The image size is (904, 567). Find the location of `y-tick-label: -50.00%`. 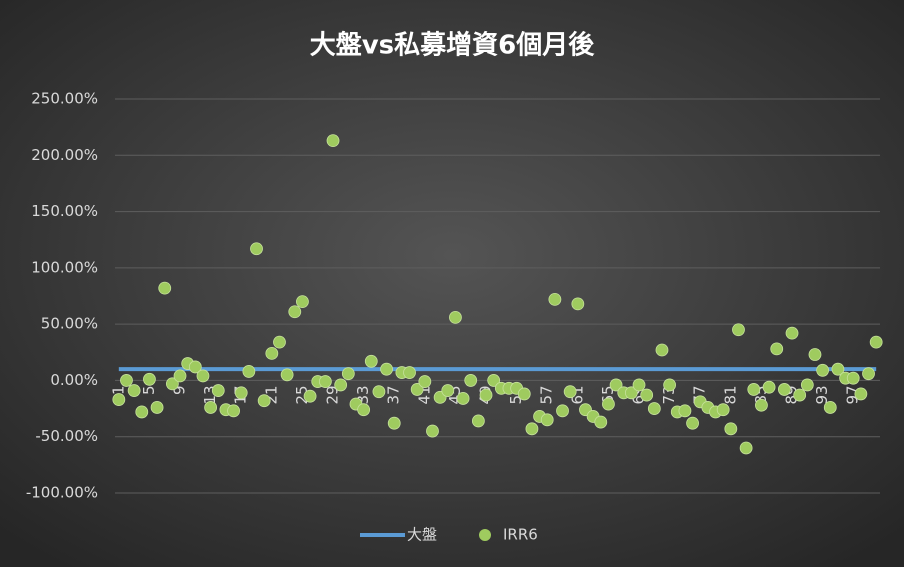

y-tick-label: -50.00% is located at coordinates (66, 436).